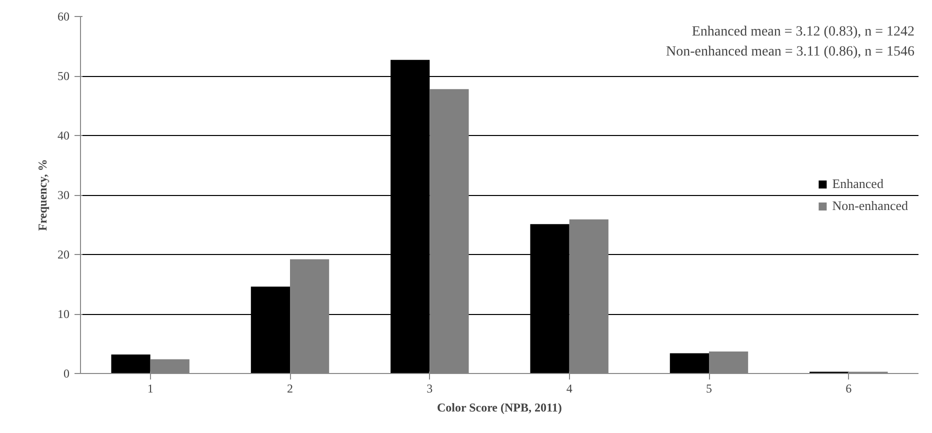 The image size is (932, 433). What do you see at coordinates (790, 52) in the screenshot?
I see `annotation: Non-enhanced mean = 3.11 (0.86), n = 1546` at bounding box center [790, 52].